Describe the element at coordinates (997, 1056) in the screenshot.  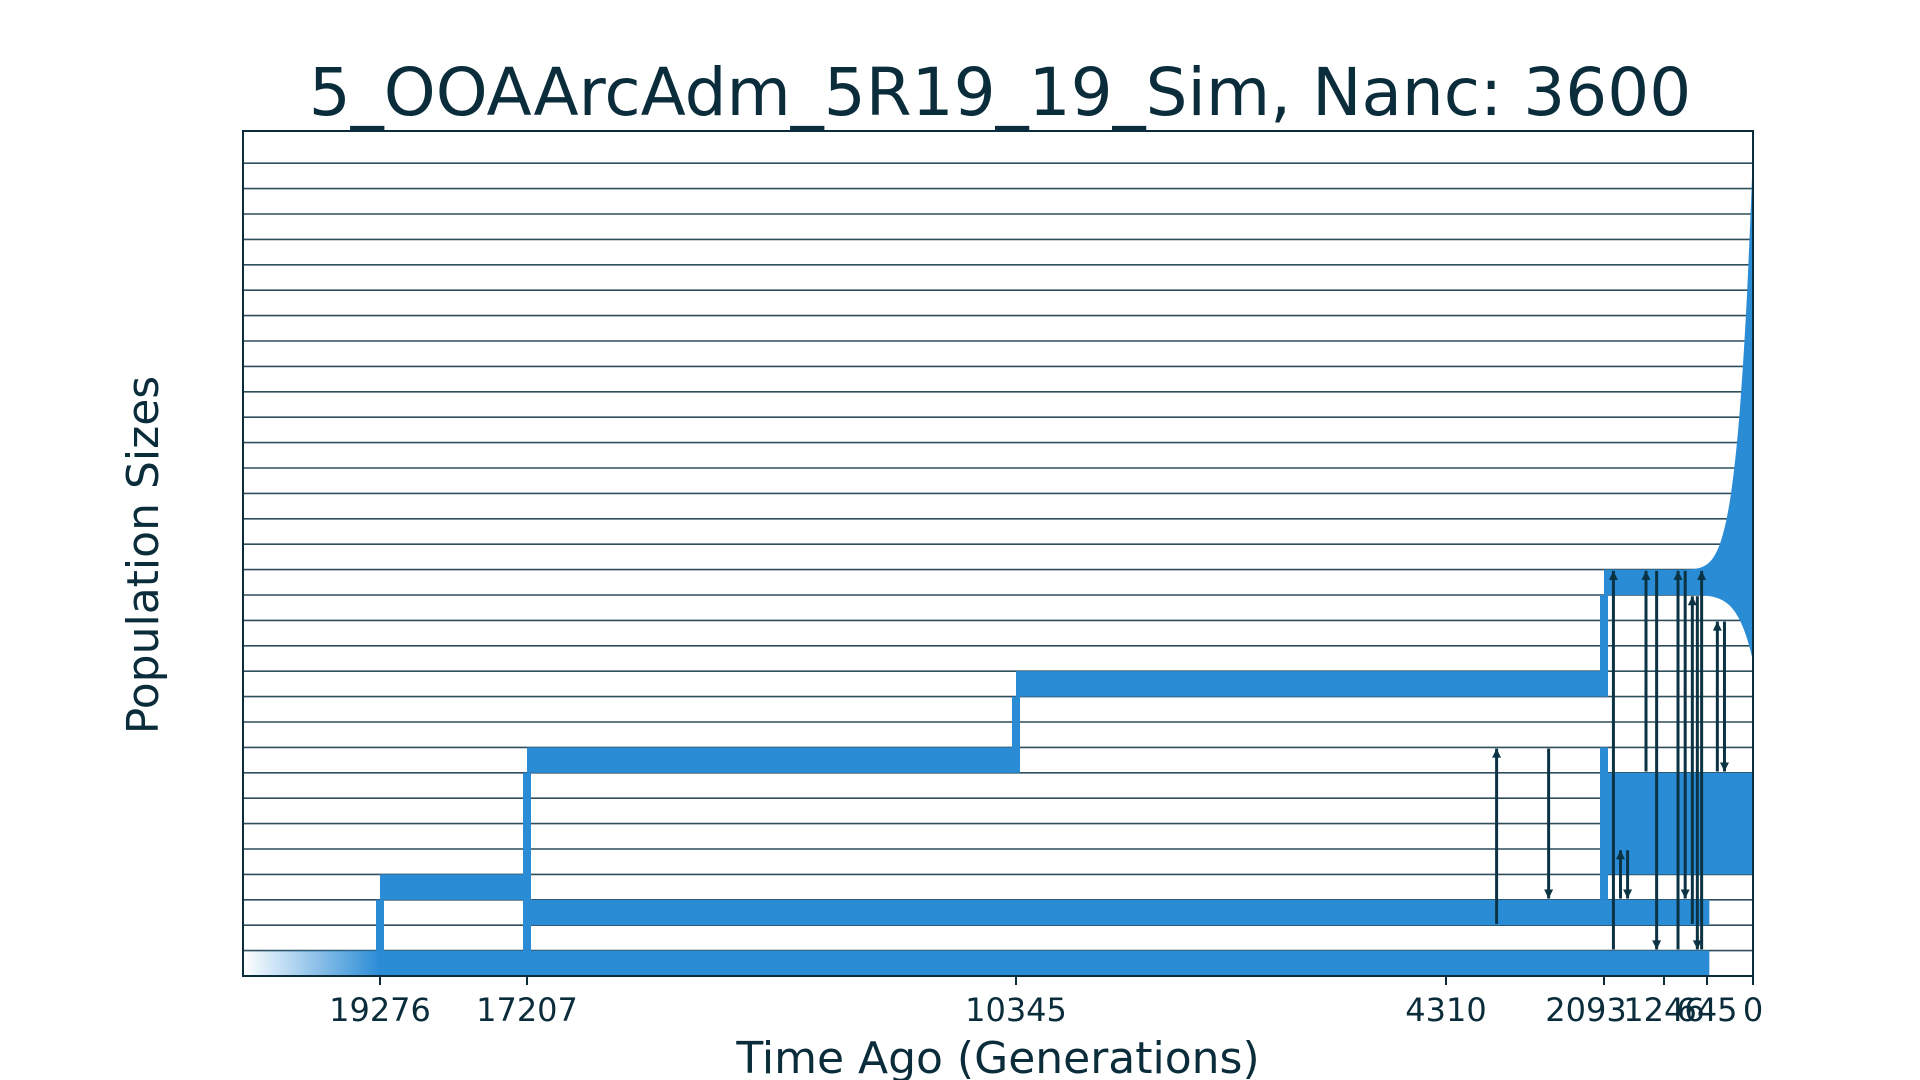
I see `x-axis-label: Time Ago (Generations)` at that location.